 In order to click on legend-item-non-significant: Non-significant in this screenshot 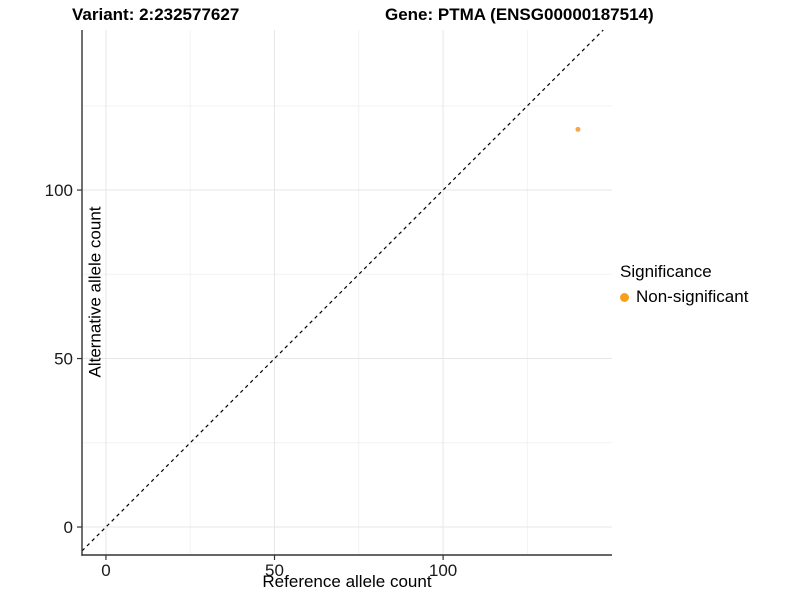, I will do `click(684, 297)`.